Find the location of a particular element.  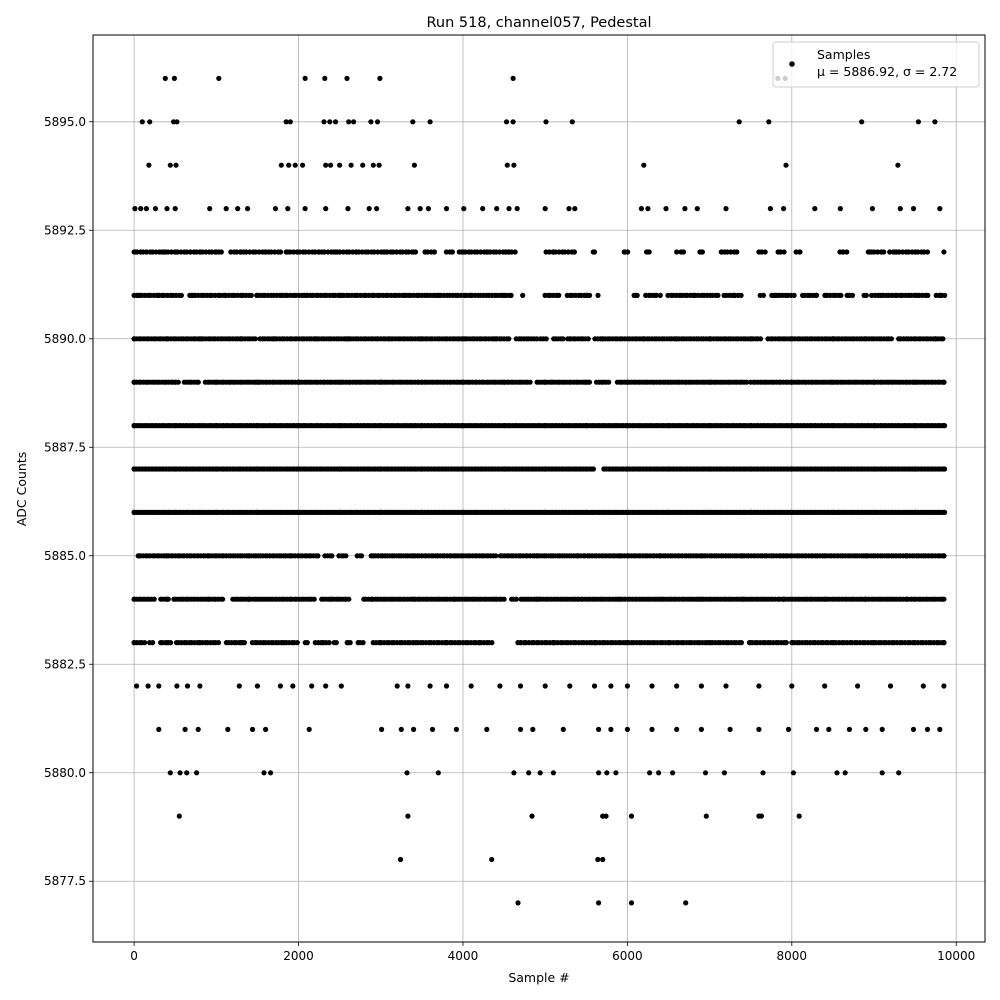

legend-box is located at coordinates (876, 64).